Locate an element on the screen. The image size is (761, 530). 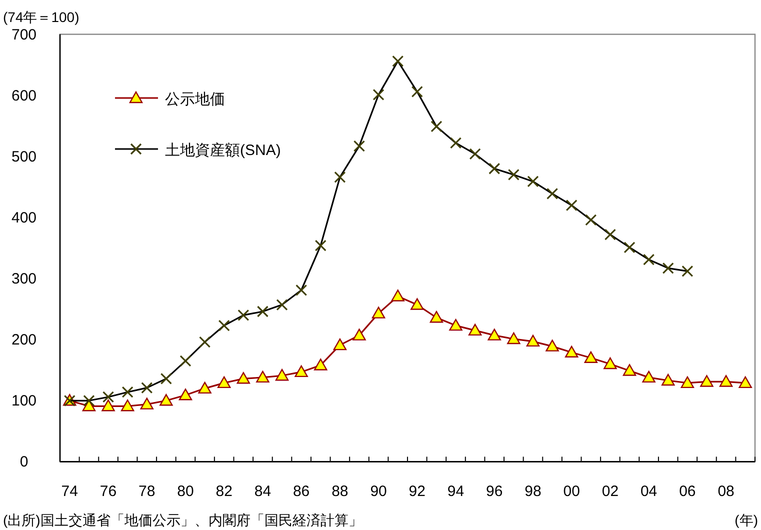
x-tick-label: 84 is located at coordinates (263, 491).